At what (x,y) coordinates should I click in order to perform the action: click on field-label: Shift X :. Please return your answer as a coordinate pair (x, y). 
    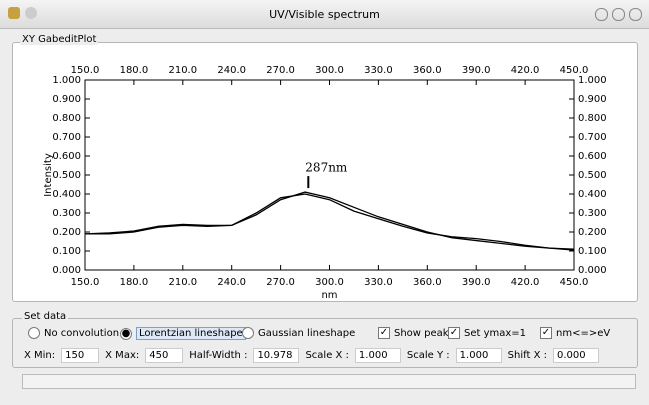
    Looking at the image, I should click on (527, 355).